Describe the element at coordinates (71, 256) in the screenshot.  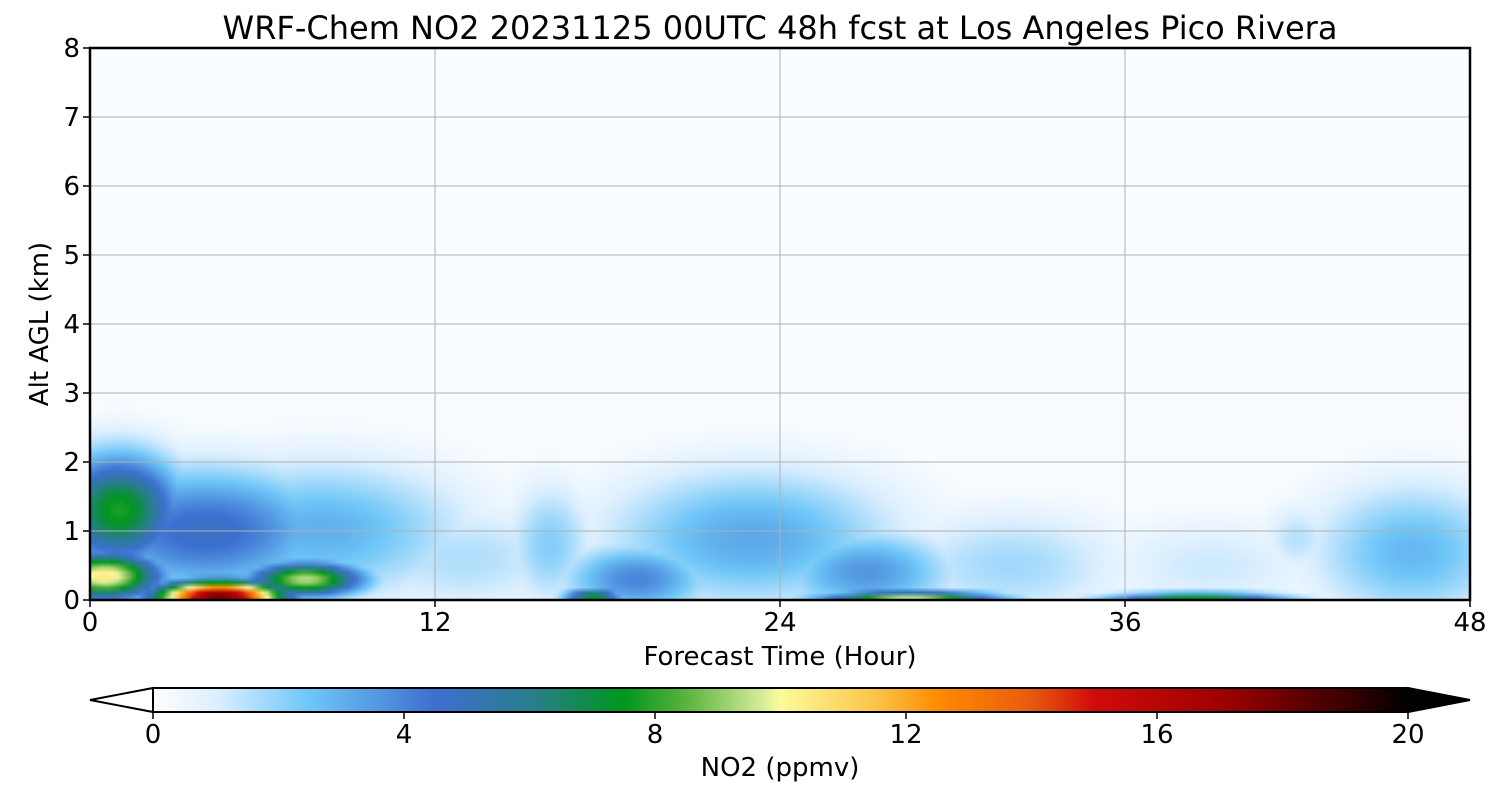
I see `y-tick-label: 5` at that location.